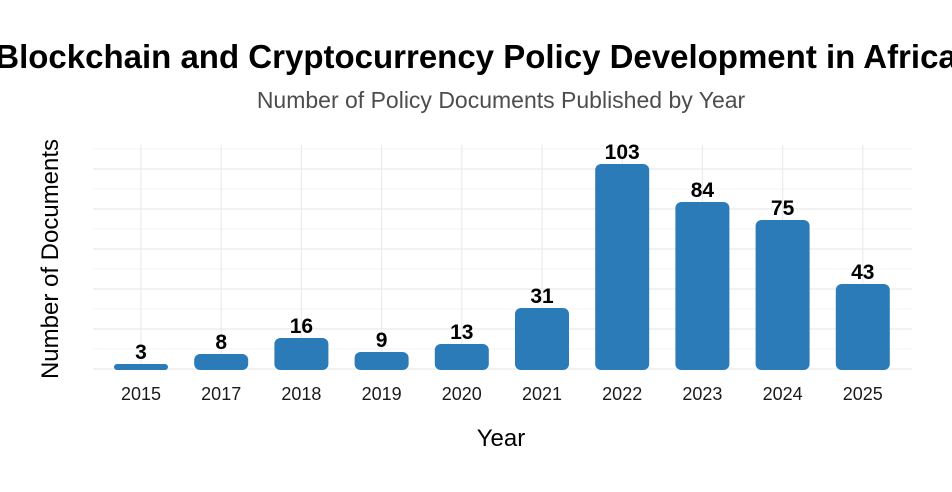 The width and height of the screenshot is (952, 492). Describe the element at coordinates (501, 438) in the screenshot. I see `x-axis-title: Year` at that location.